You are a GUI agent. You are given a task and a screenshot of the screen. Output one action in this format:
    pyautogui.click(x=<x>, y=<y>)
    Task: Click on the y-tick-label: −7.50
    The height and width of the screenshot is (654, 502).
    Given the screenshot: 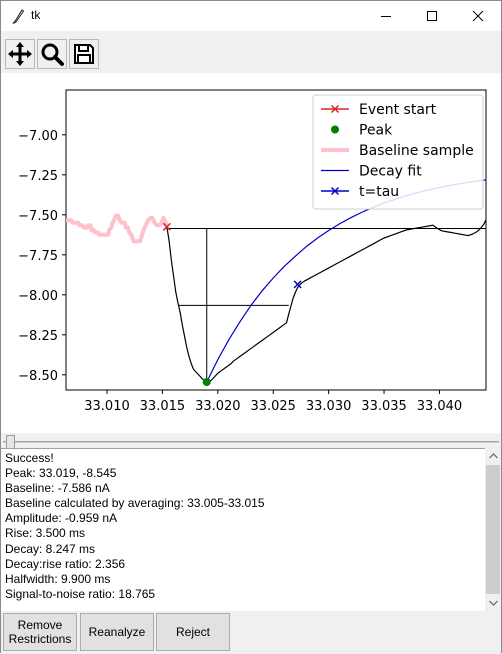 What is the action you would take?
    pyautogui.click(x=38, y=216)
    